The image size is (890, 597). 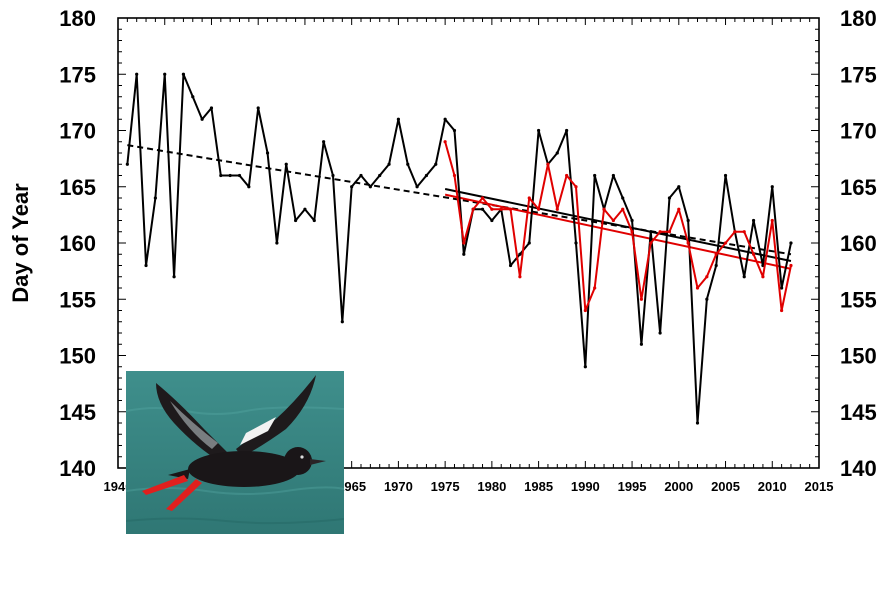 What do you see at coordinates (77, 243) in the screenshot?
I see `y-tick-label: 160` at bounding box center [77, 243].